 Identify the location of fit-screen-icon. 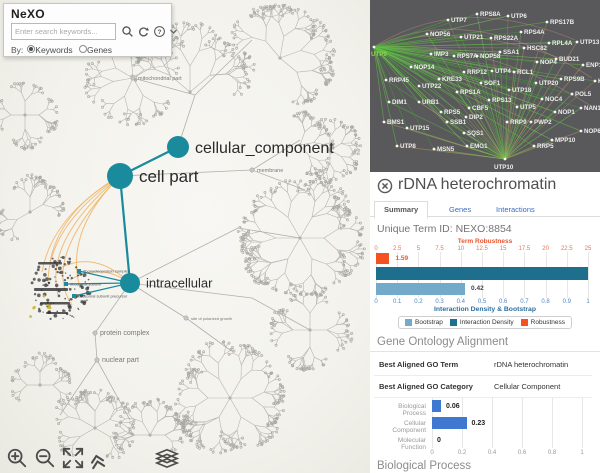
(73, 458).